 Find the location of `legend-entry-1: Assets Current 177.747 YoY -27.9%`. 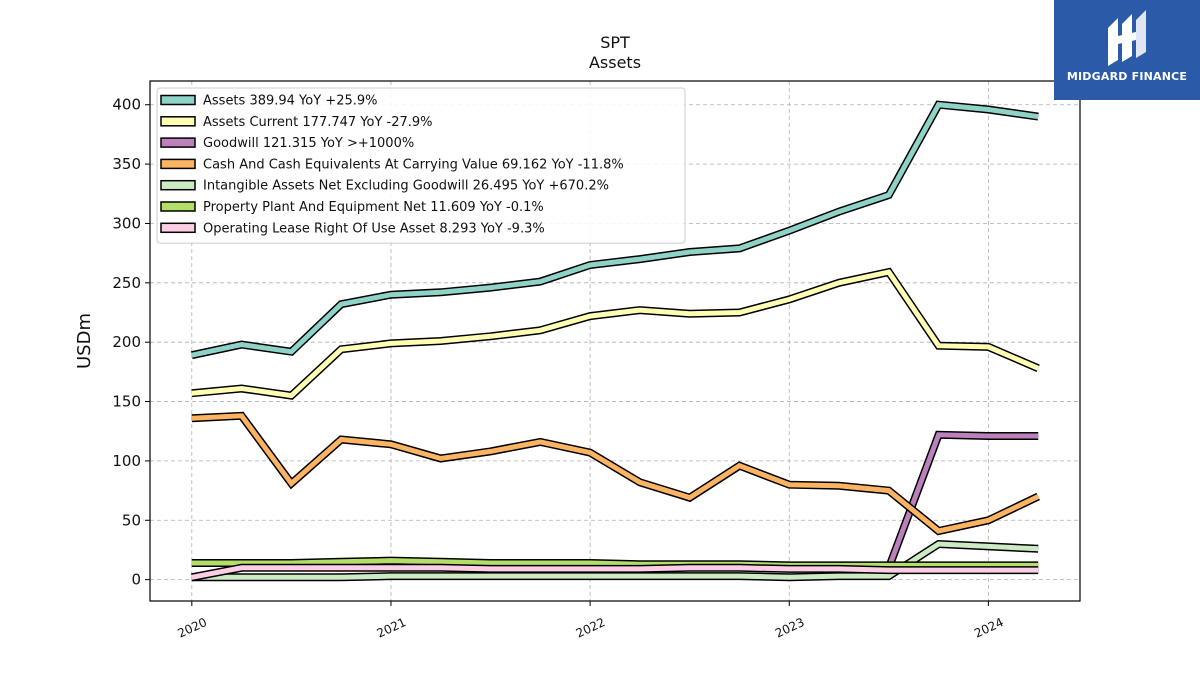

legend-entry-1: Assets Current 177.747 YoY -27.9% is located at coordinates (318, 122).